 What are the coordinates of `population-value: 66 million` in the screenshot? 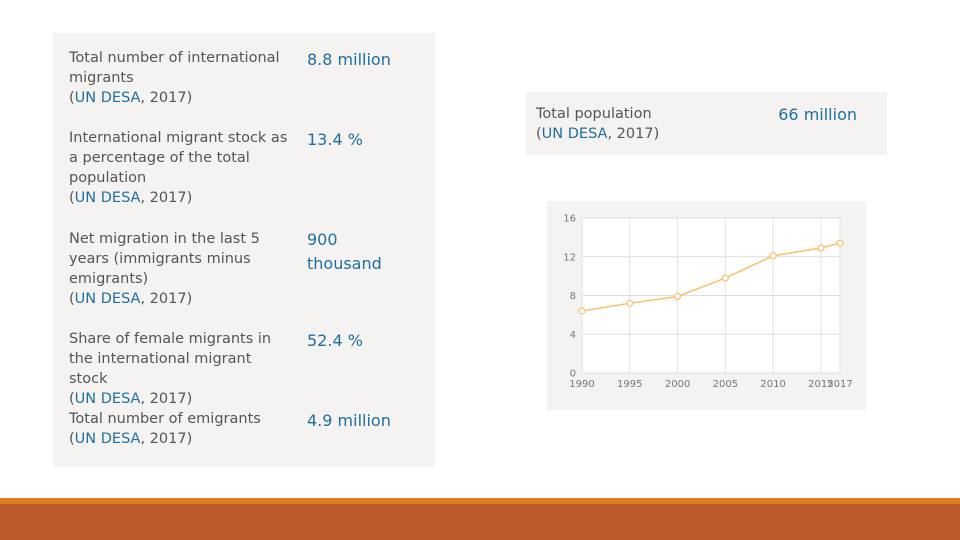 It's located at (817, 114).